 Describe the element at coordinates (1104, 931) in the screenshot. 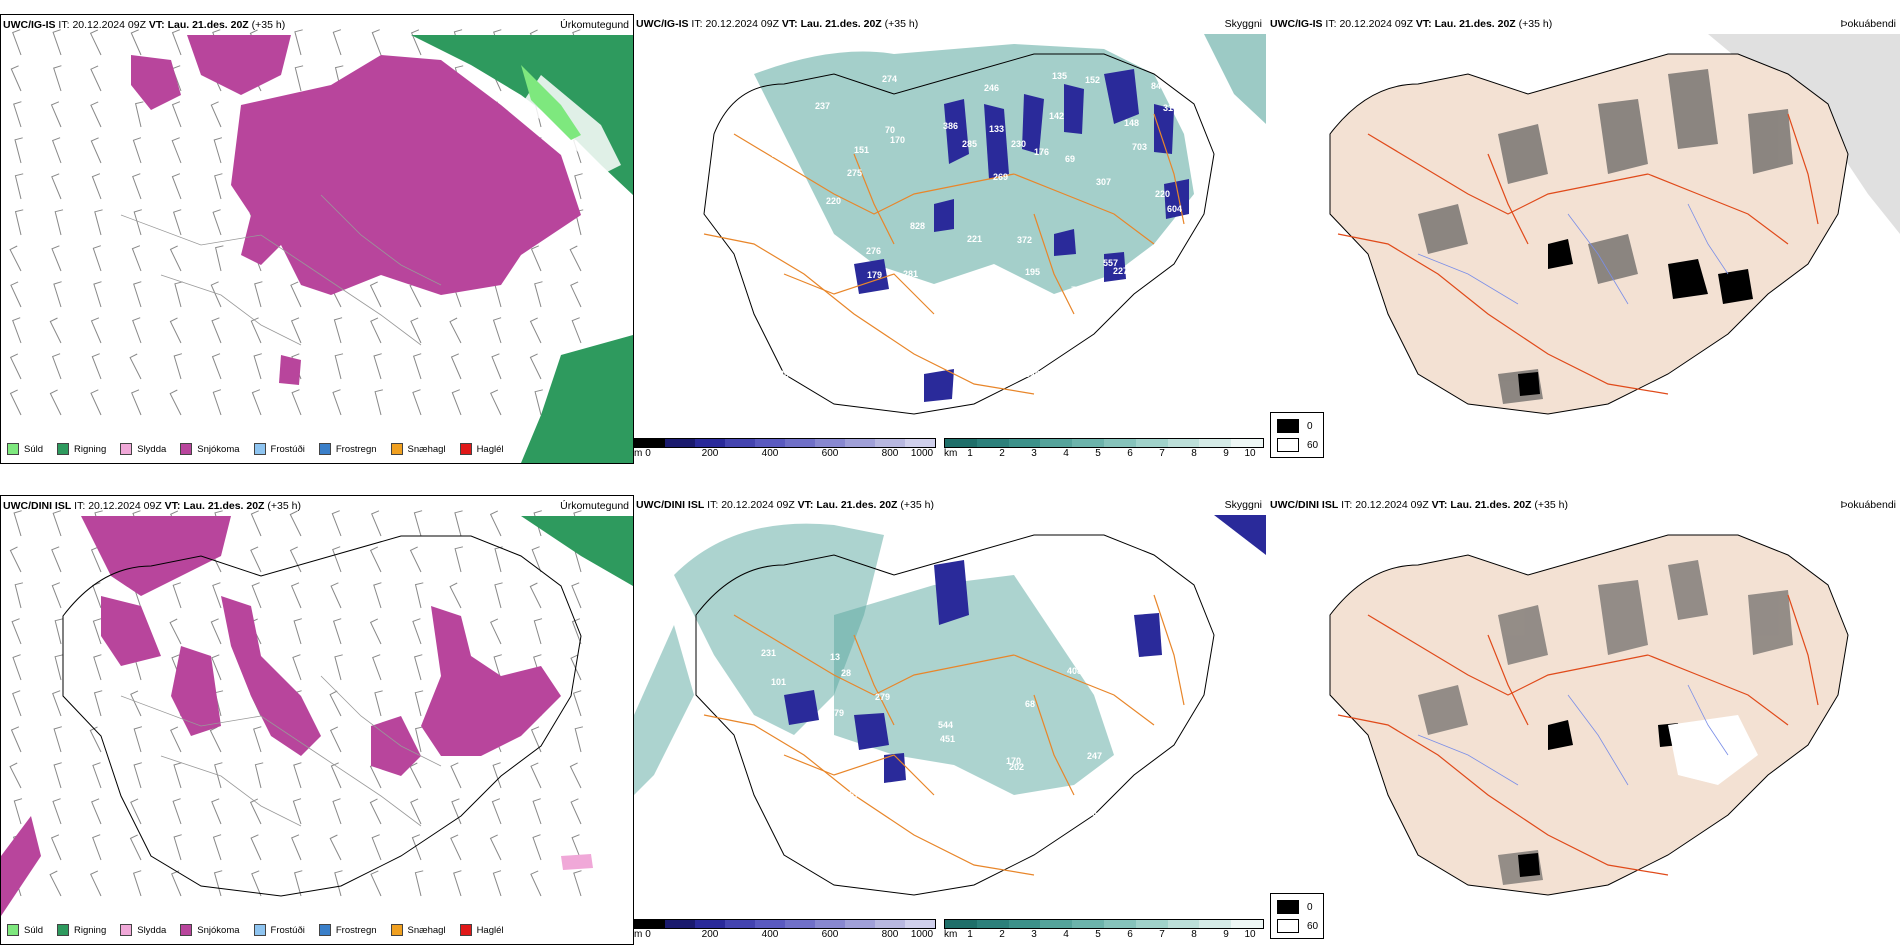

I see `cloud-bar-km-row2: km 1 2 3 4 5 6 7 8 9 10` at that location.